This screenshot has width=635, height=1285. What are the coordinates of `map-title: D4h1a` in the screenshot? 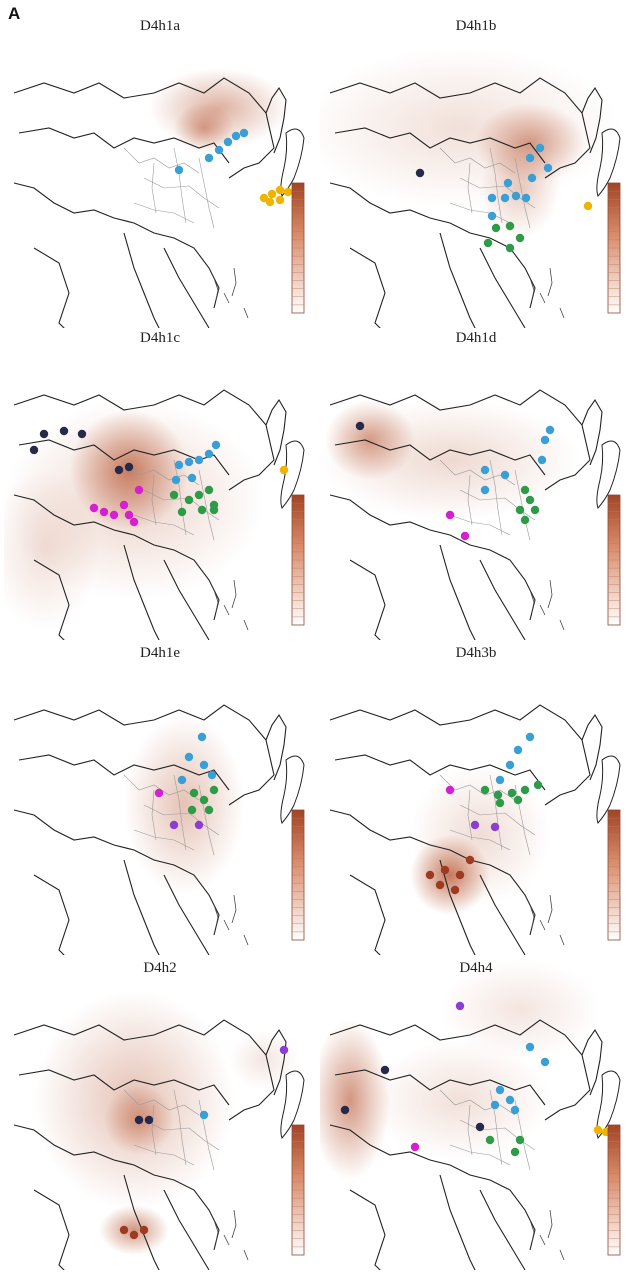 It's located at (160, 26).